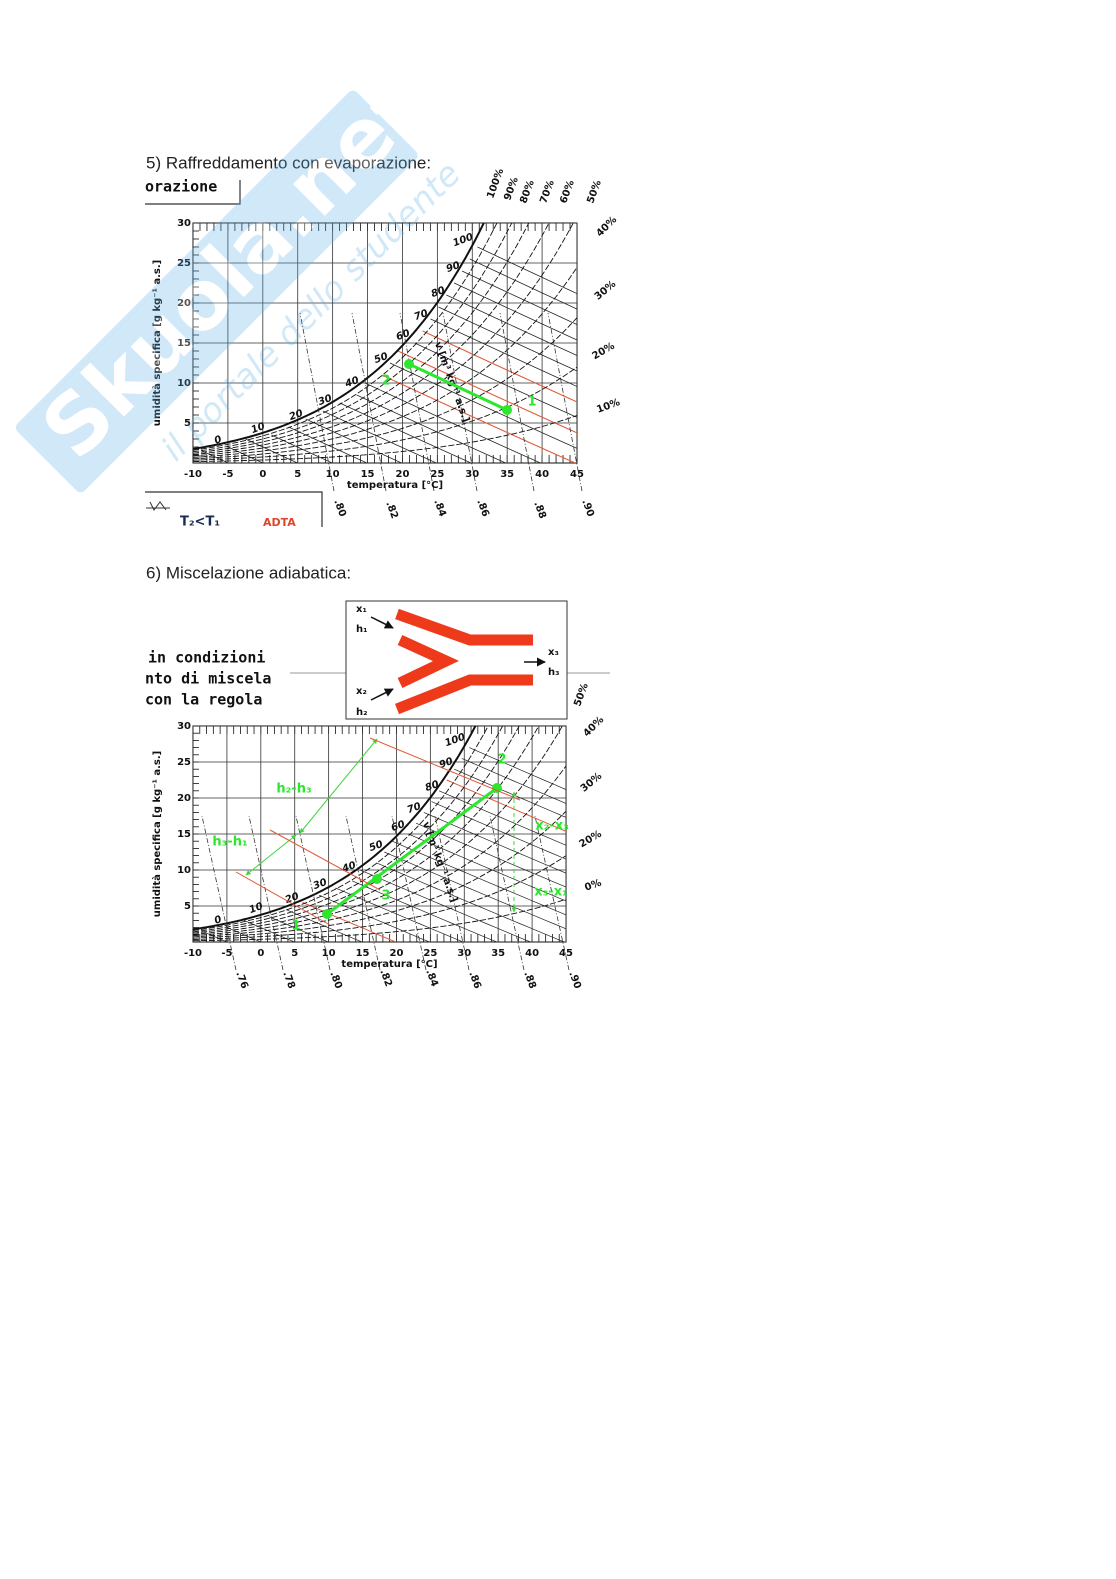 This screenshot has width=1116, height=1579. What do you see at coordinates (325, 400) in the screenshot?
I see `enthalpy-label: 30` at bounding box center [325, 400].